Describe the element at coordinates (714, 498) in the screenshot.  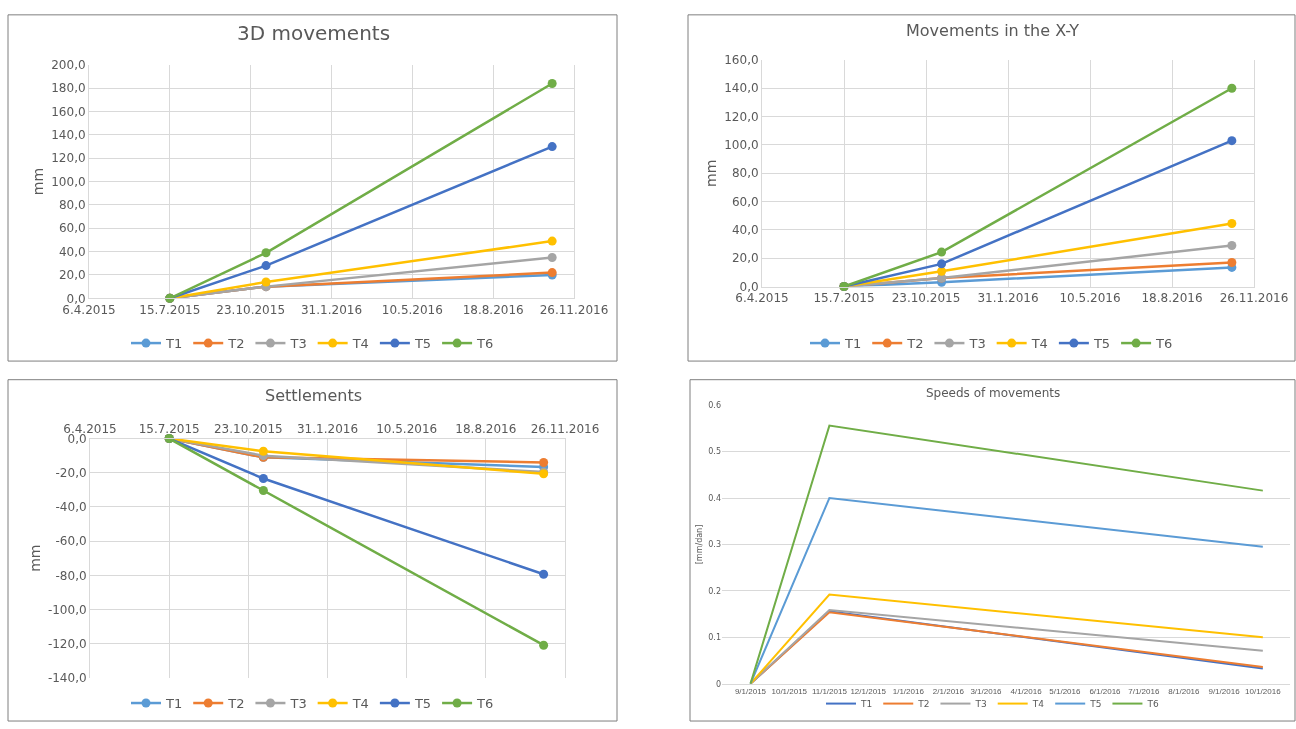
I see `y-tick-label: 0.4` at that location.